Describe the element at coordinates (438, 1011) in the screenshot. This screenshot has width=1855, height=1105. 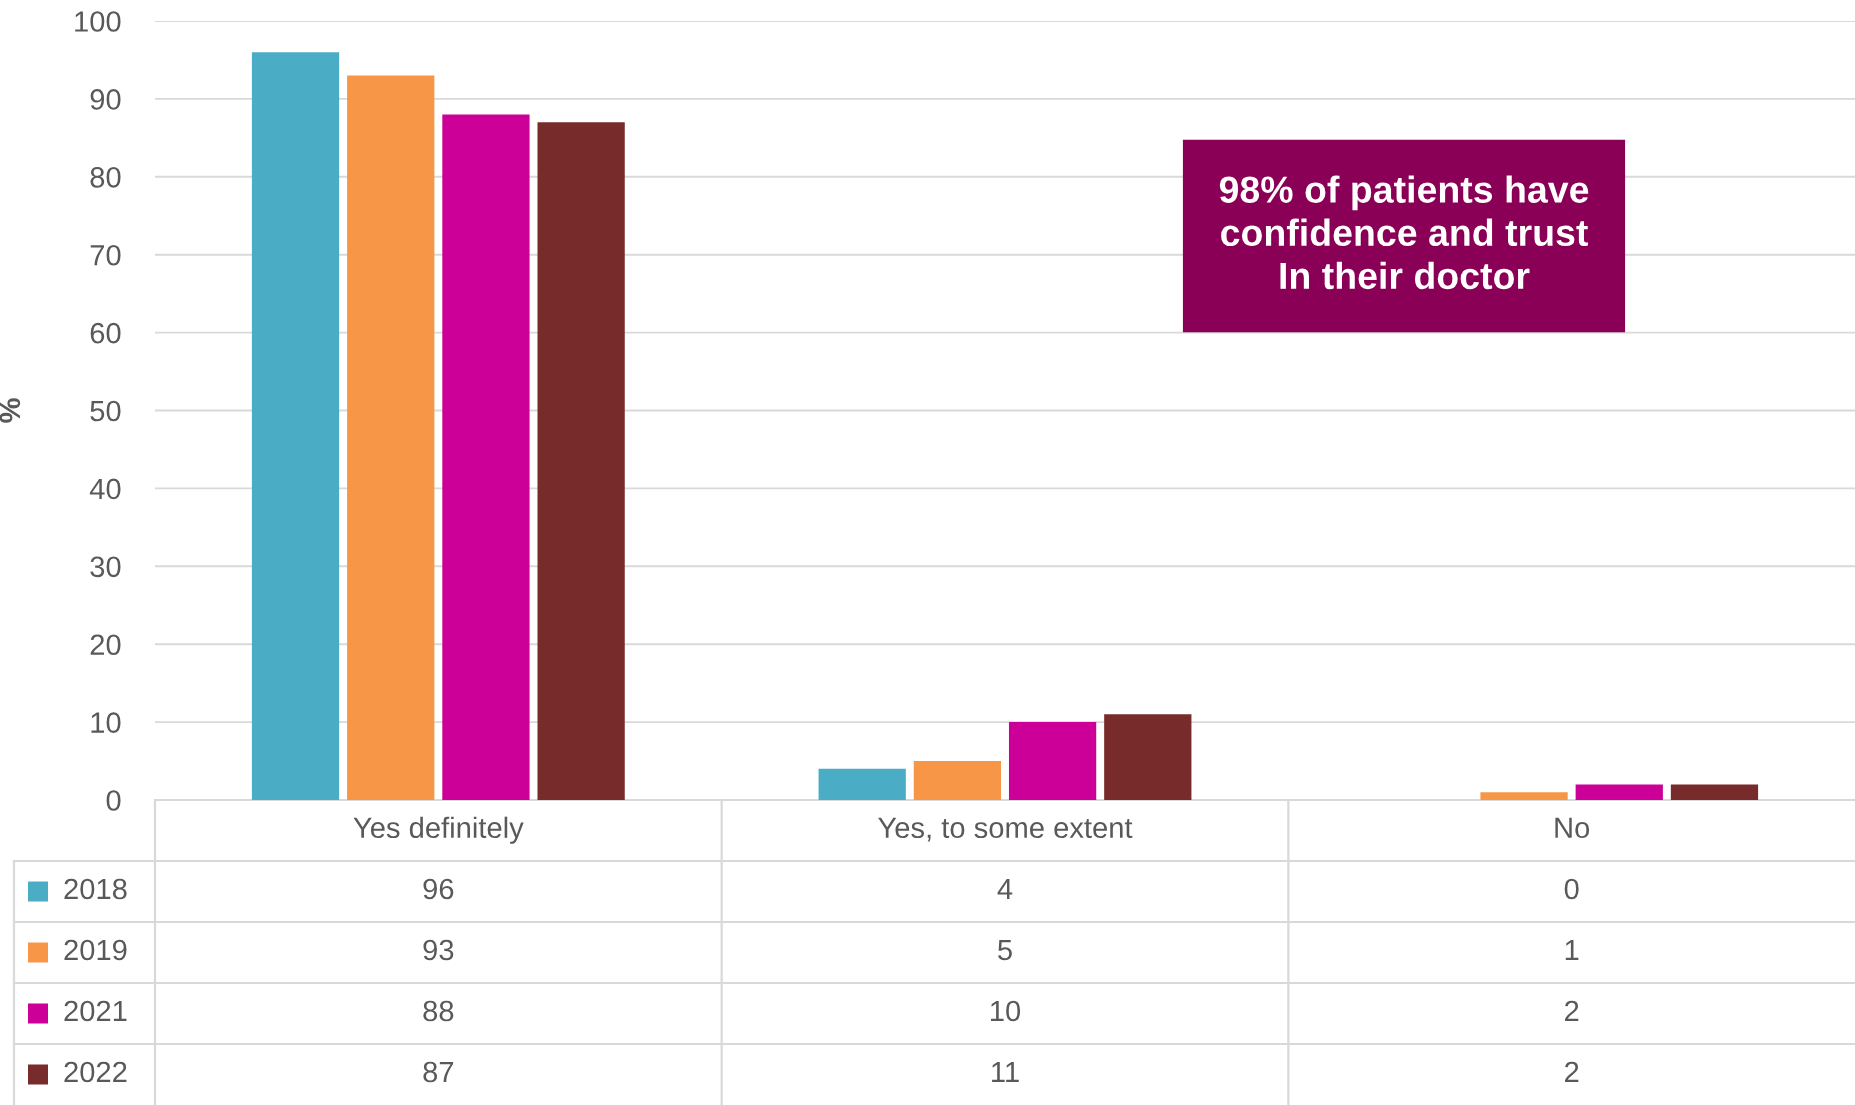
I see `data-label: 88` at that location.